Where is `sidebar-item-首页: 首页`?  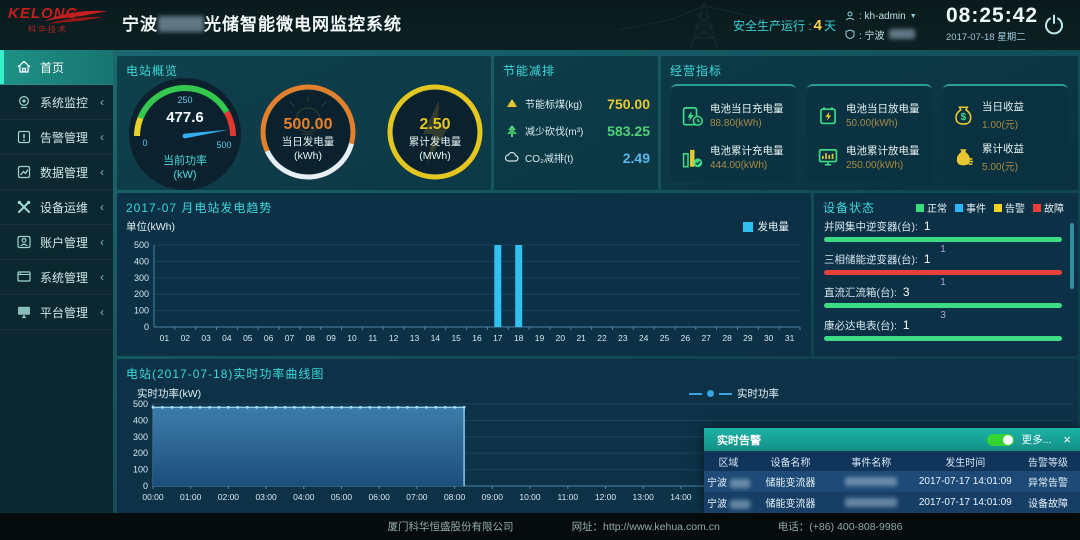 sidebar-item-首页: 首页 is located at coordinates (56, 67).